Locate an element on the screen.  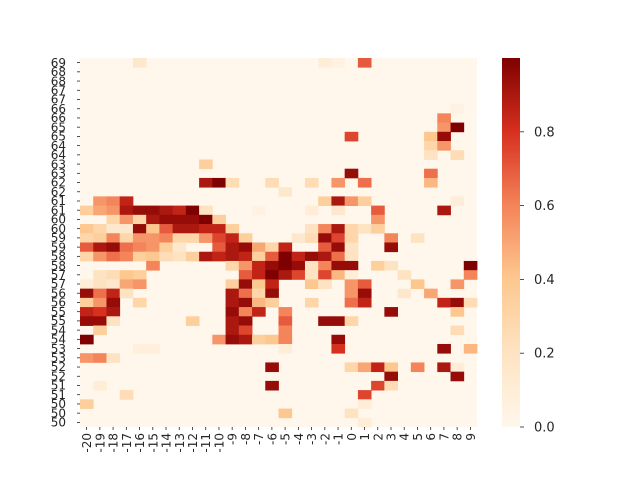
x-tick-label: -15 is located at coordinates (153, 443).